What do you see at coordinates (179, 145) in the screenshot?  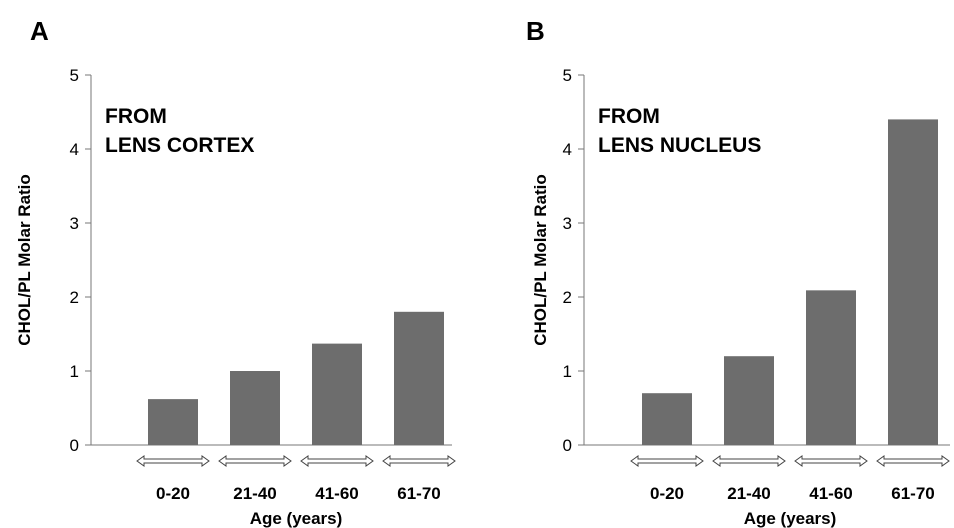 I see `annotation-line: LENS CORTEX` at bounding box center [179, 145].